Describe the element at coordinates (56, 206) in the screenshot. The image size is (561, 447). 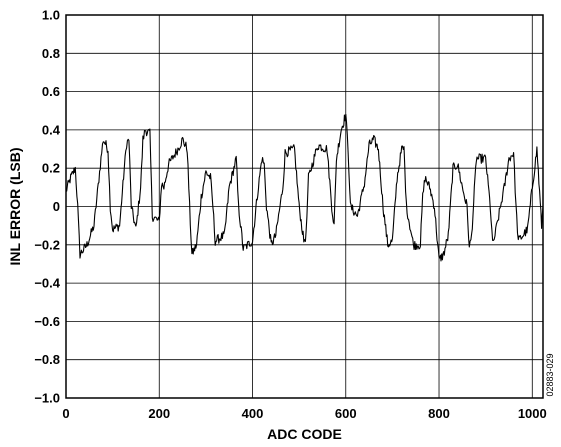
I see `y-tick-label: 0` at that location.